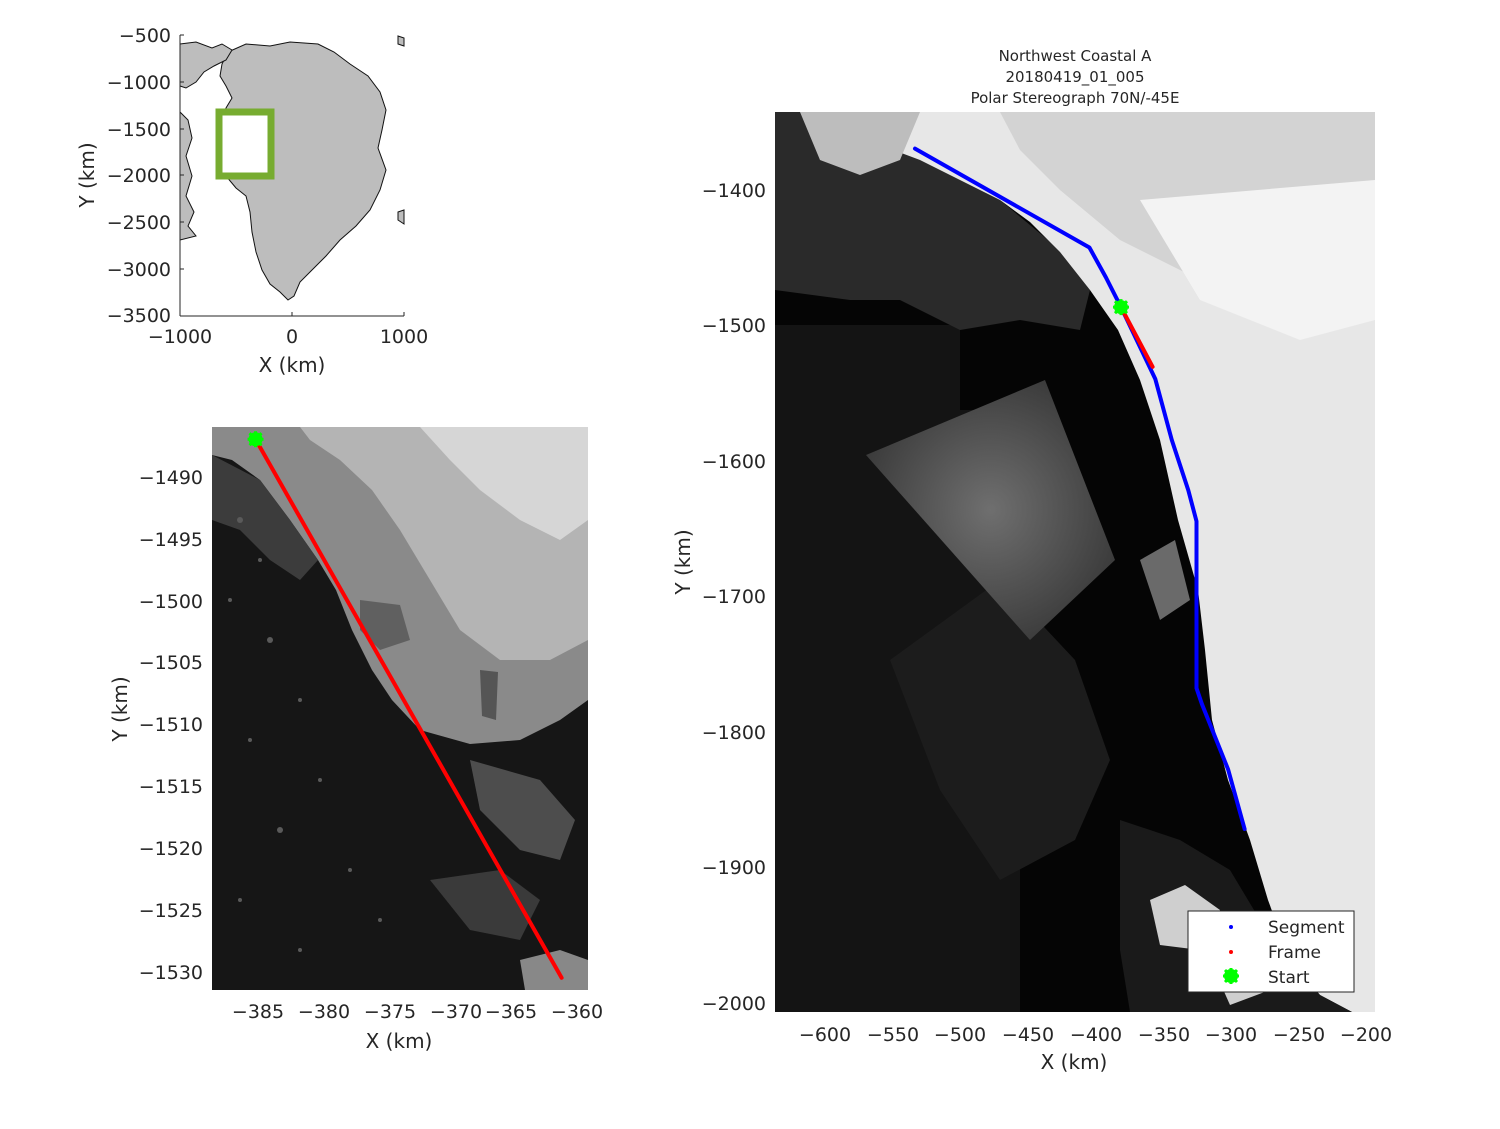 Image resolution: width=1500 pixels, height=1129 pixels. Describe the element at coordinates (734, 868) in the screenshot. I see `main-ytick: −1900` at that location.